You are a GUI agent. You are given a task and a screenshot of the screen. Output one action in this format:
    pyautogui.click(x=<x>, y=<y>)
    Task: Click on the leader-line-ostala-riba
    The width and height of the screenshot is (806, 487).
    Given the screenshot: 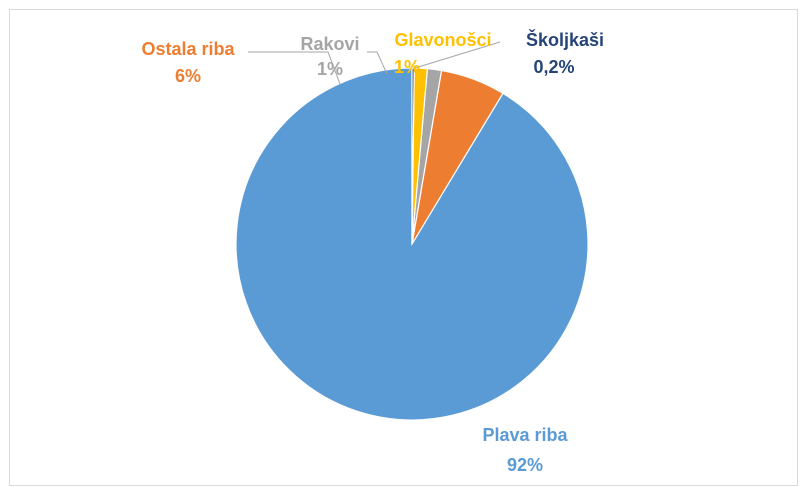 What is the action you would take?
    pyautogui.click(x=294, y=68)
    